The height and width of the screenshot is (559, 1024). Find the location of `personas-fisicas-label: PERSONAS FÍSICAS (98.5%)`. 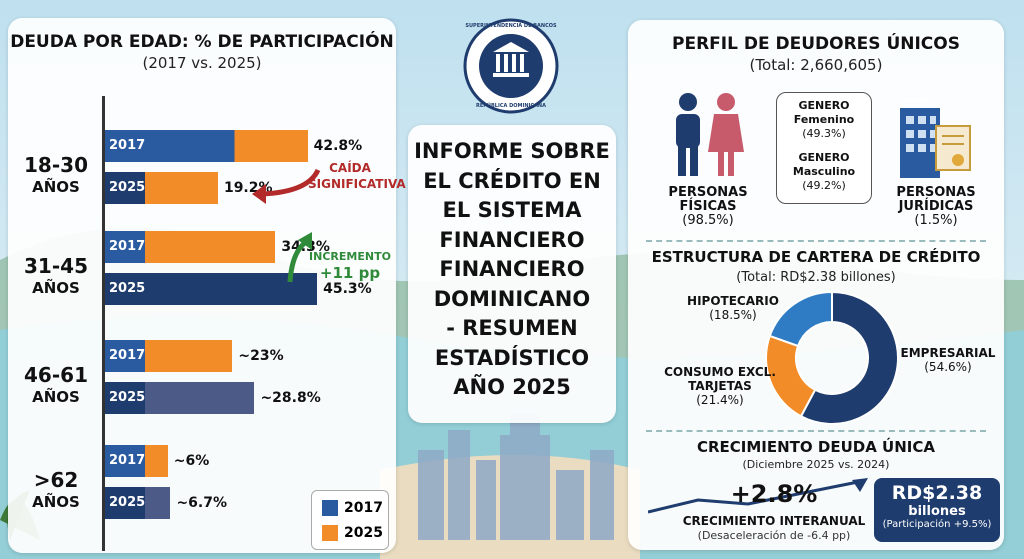

personas-fisicas-label: PERSONAS FÍSICAS (98.5%) is located at coordinates (708, 207).